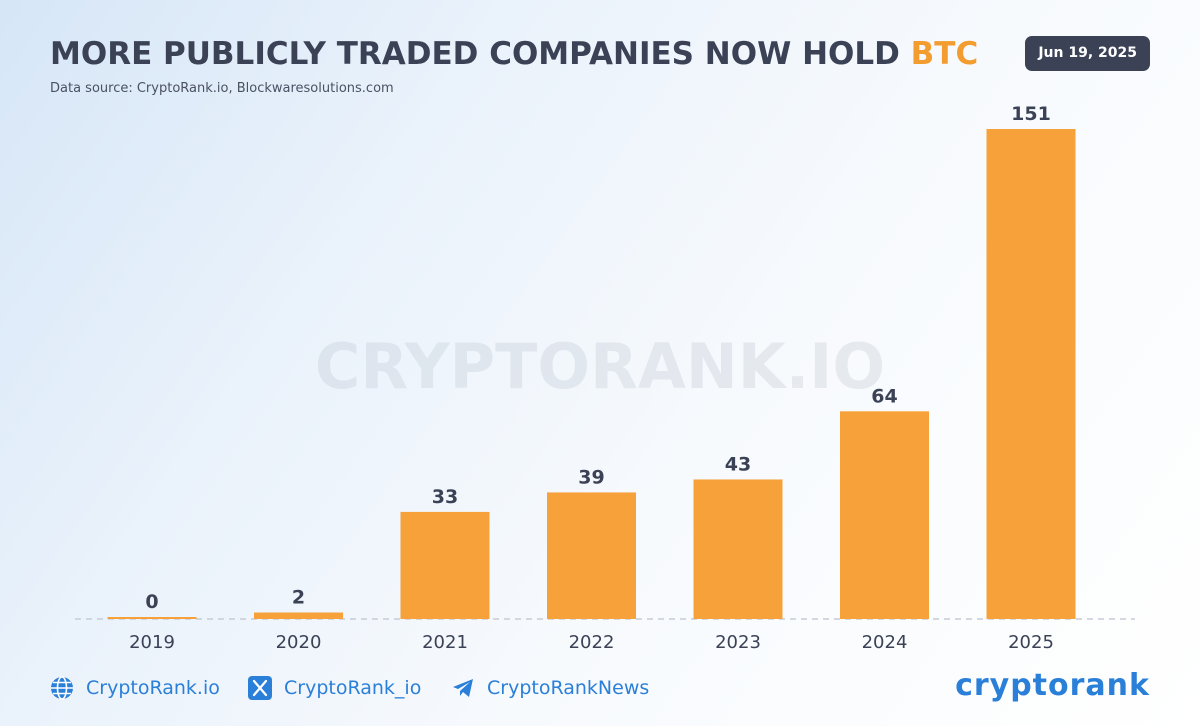 This screenshot has width=1200, height=726. What do you see at coordinates (568, 688) in the screenshot?
I see `telegram-label: CryptoRankNews` at bounding box center [568, 688].